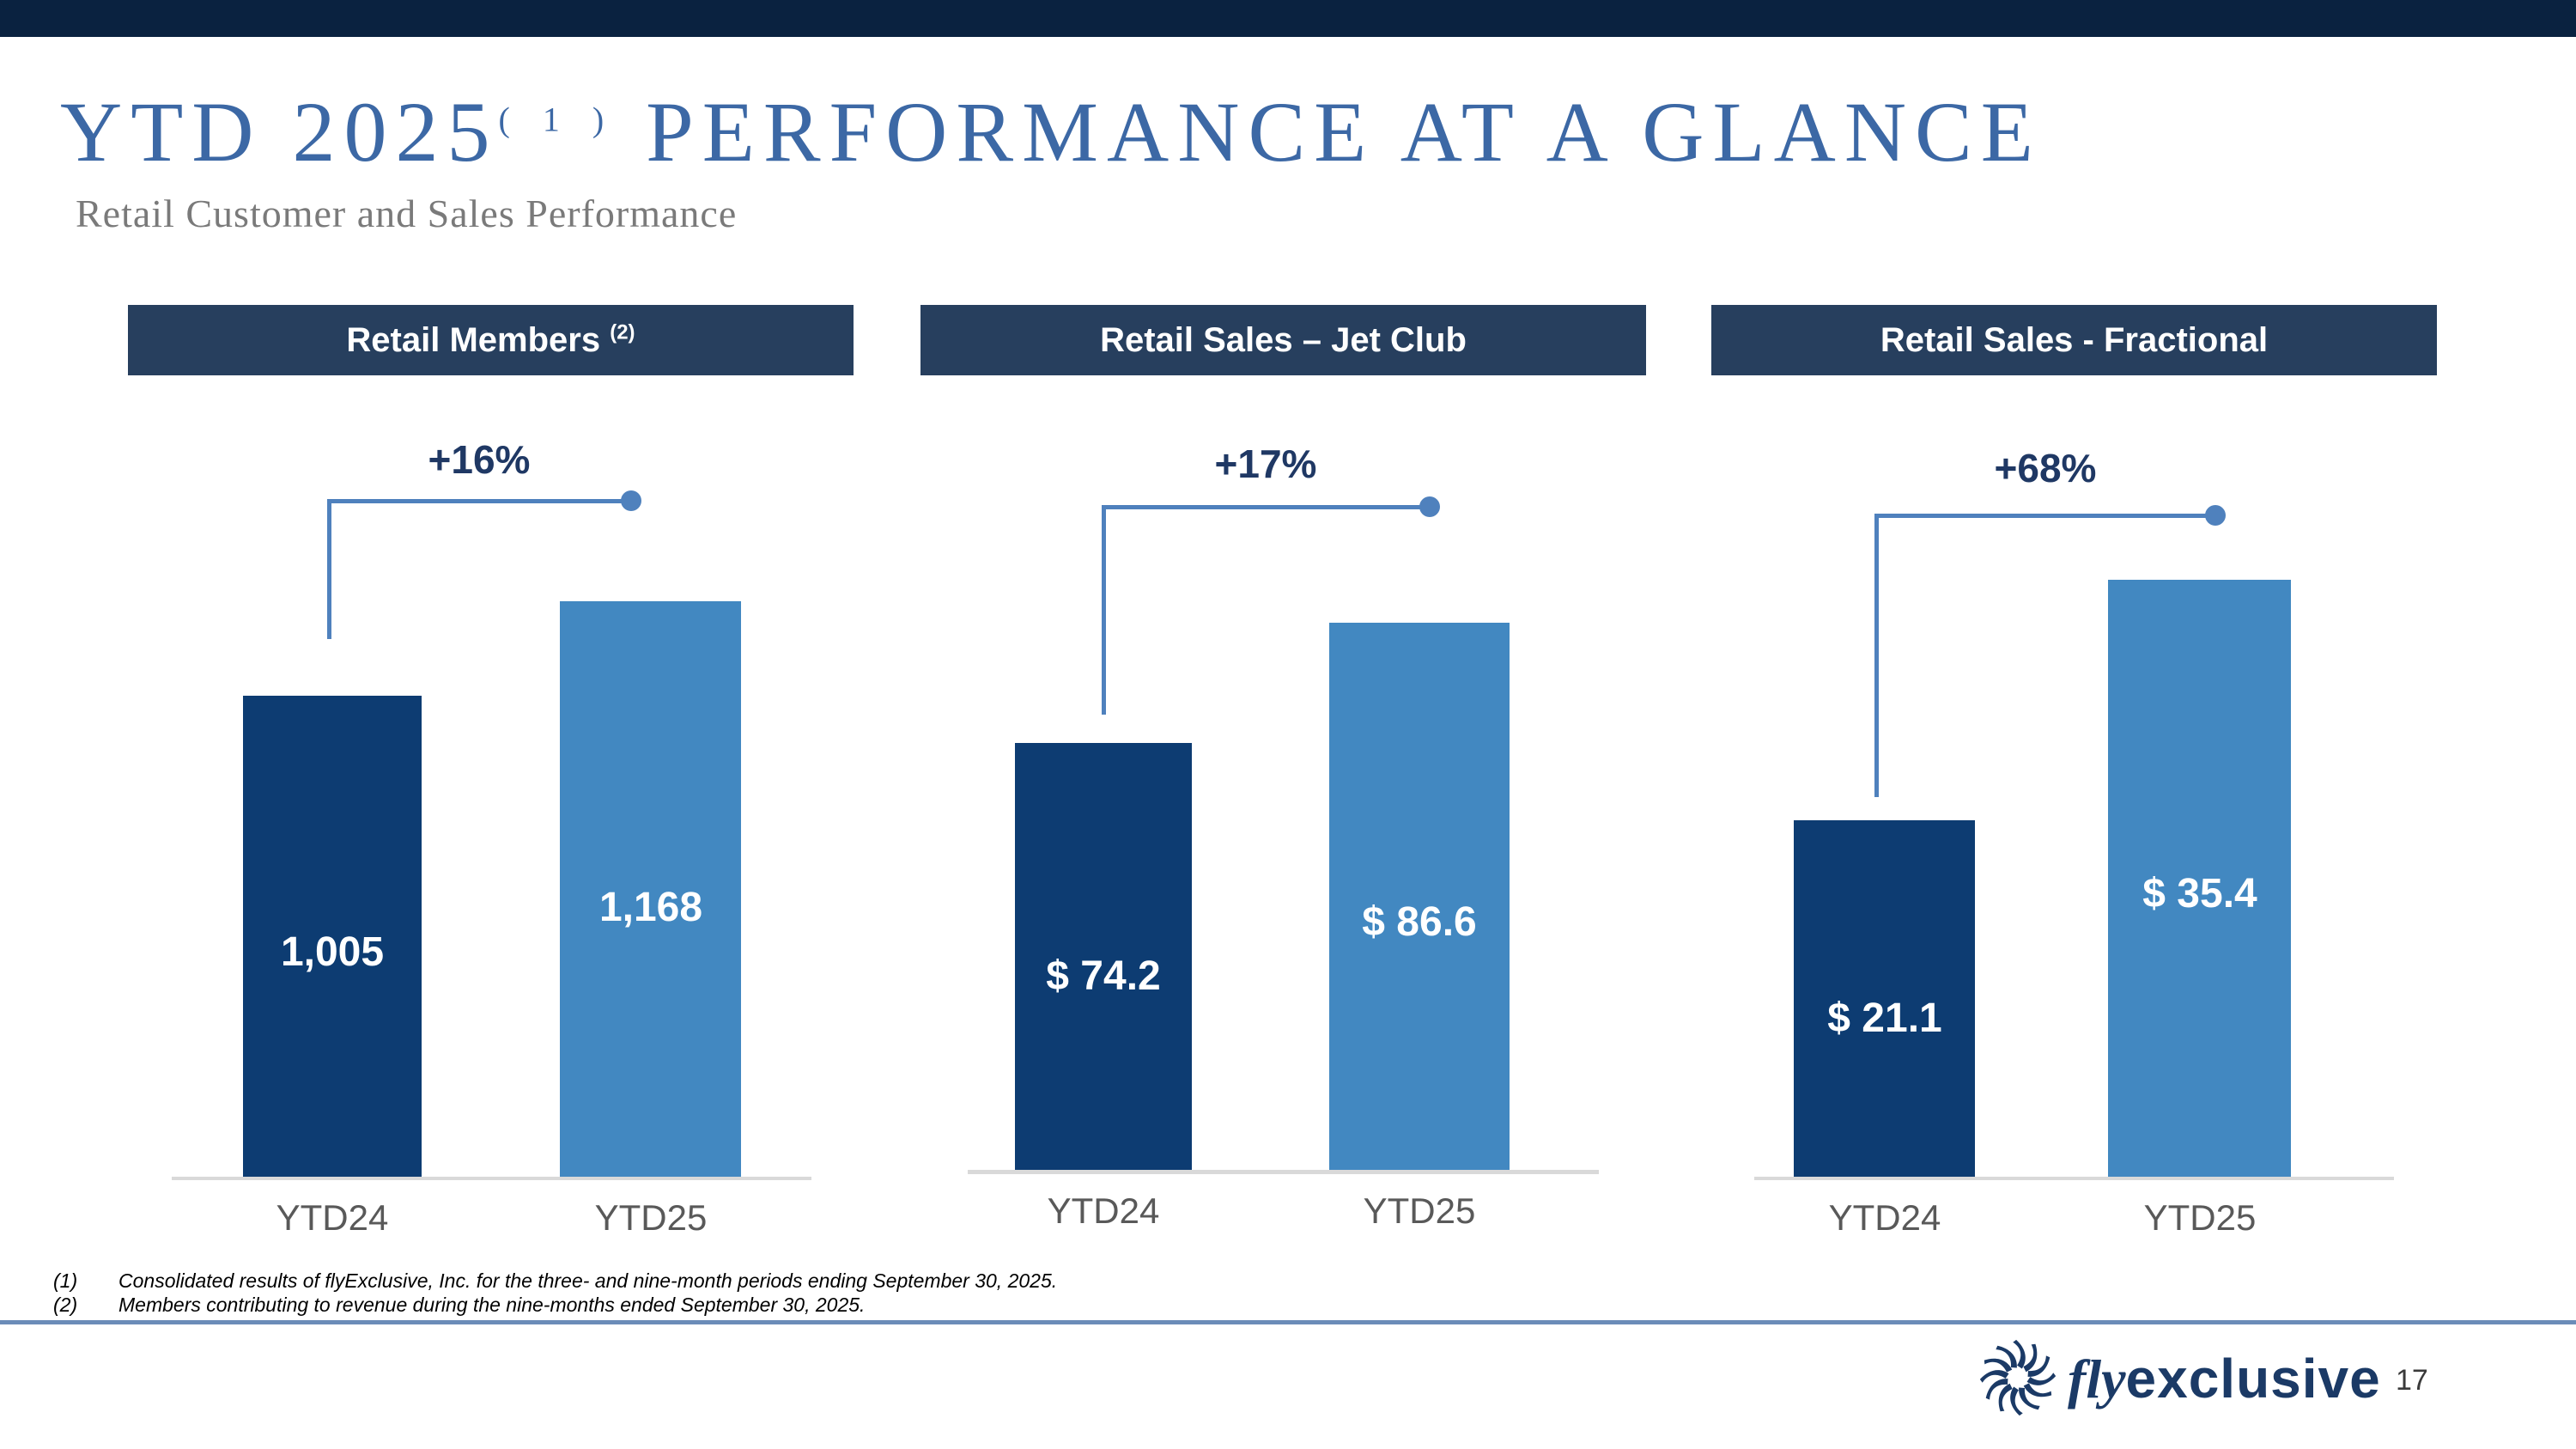  Describe the element at coordinates (1877, 655) in the screenshot. I see `chart3-bracket-drop` at that location.